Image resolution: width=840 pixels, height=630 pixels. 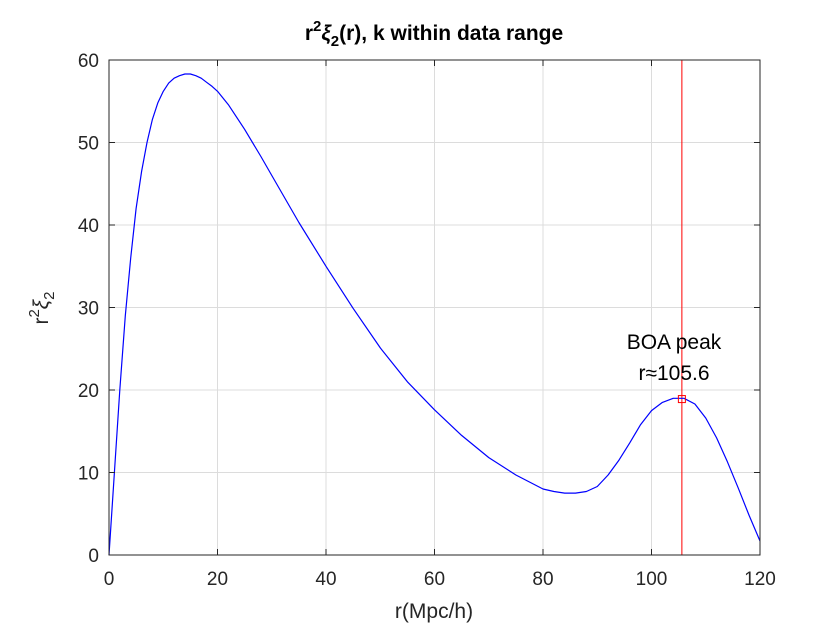 I want to click on x-tick-label: 100, so click(x=652, y=579).